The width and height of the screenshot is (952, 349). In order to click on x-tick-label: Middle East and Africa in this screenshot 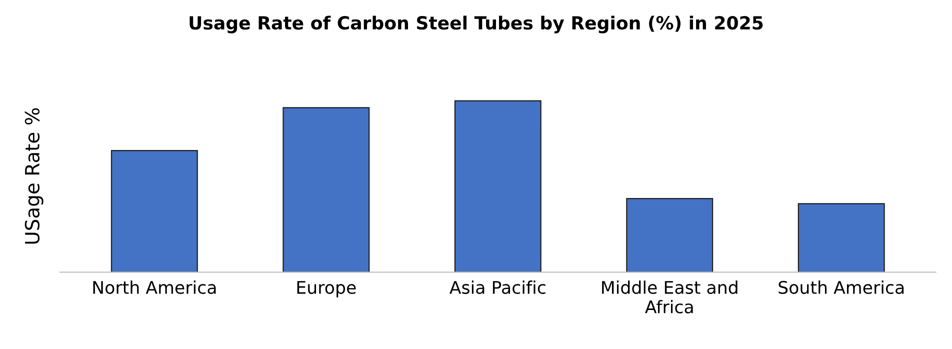, I will do `click(670, 297)`.